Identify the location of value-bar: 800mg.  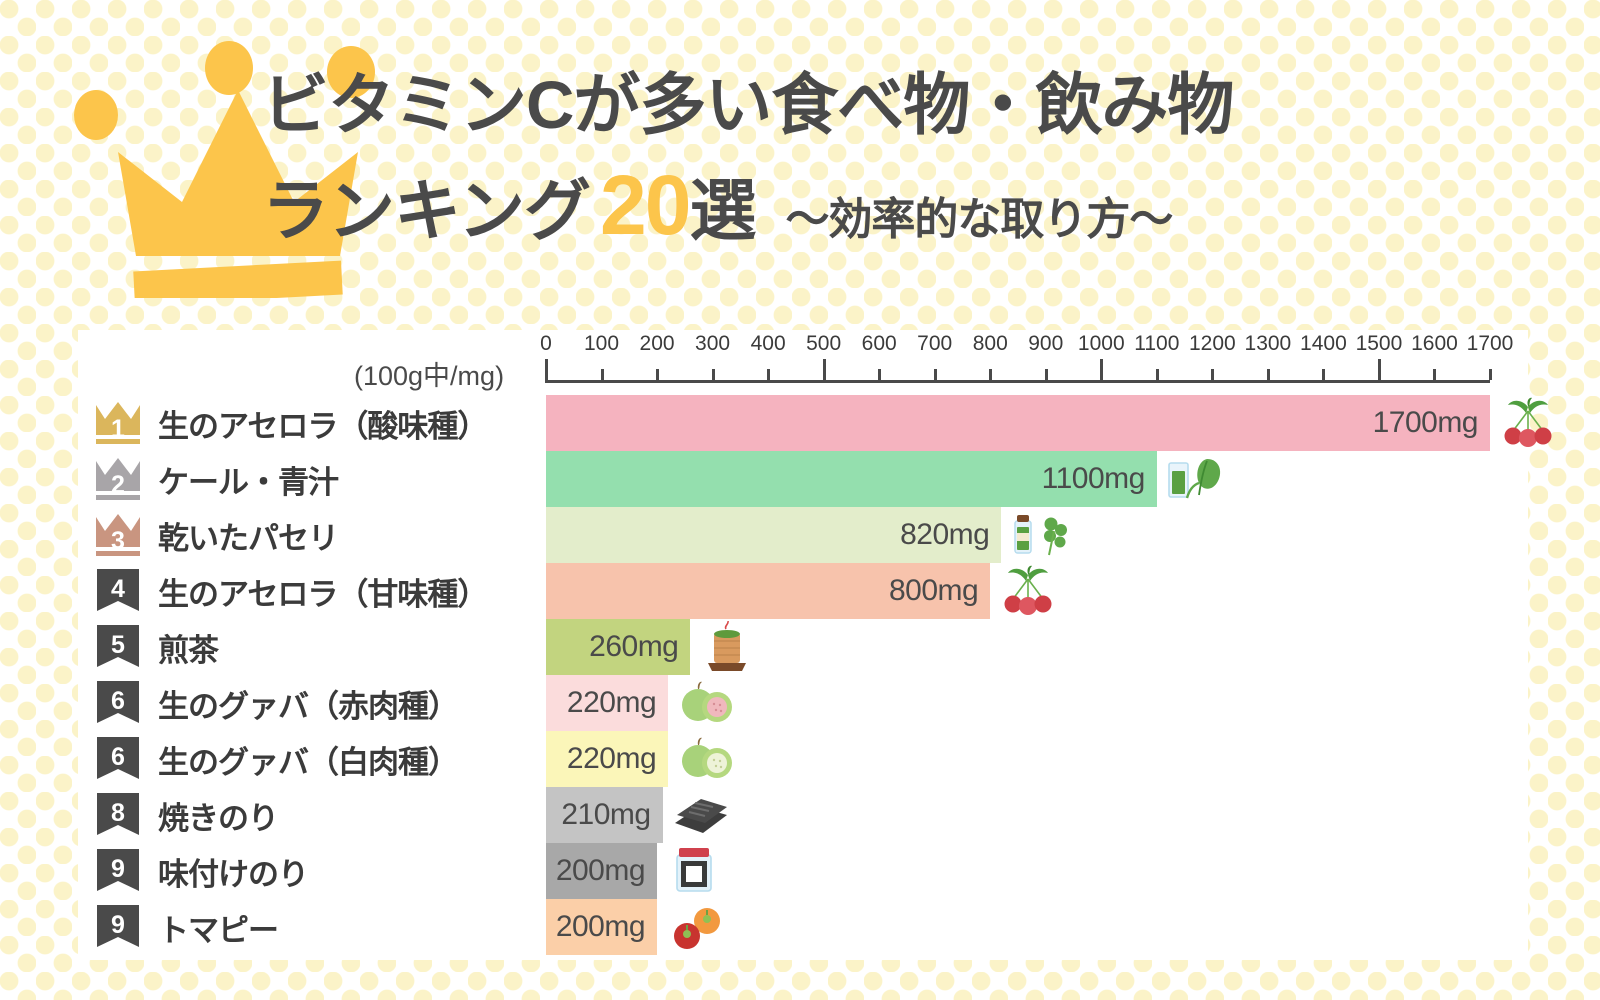
(768, 591).